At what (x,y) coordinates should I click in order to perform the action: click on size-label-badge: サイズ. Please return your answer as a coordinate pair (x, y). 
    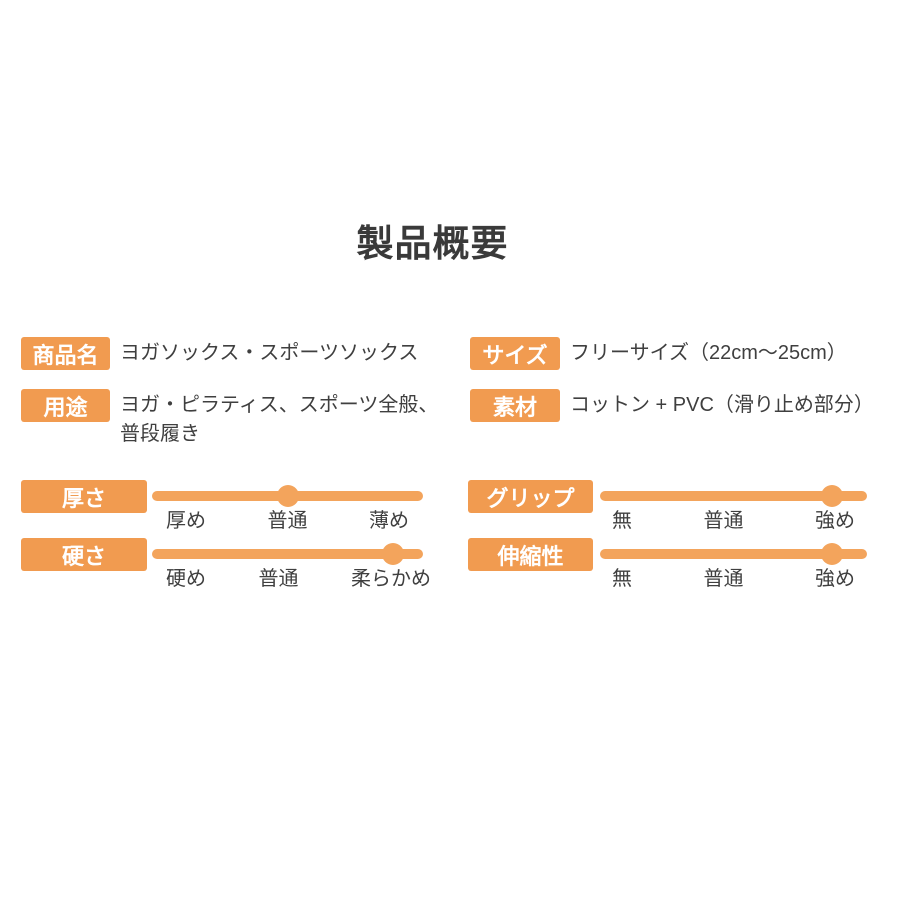
    Looking at the image, I should click on (515, 353).